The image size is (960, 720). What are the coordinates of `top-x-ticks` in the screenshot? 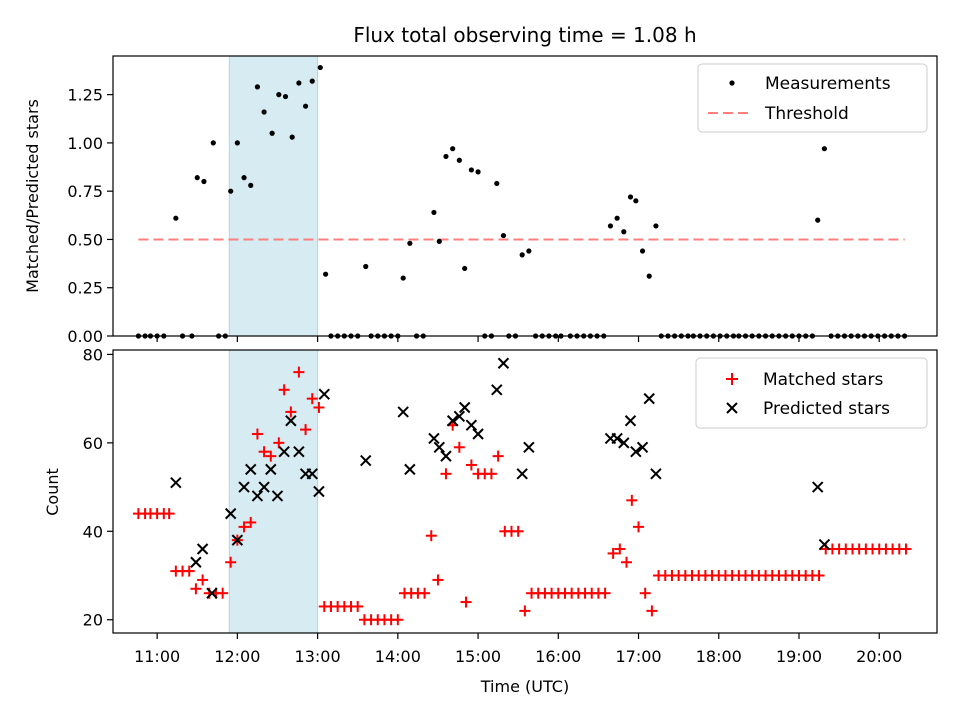 It's located at (518, 339).